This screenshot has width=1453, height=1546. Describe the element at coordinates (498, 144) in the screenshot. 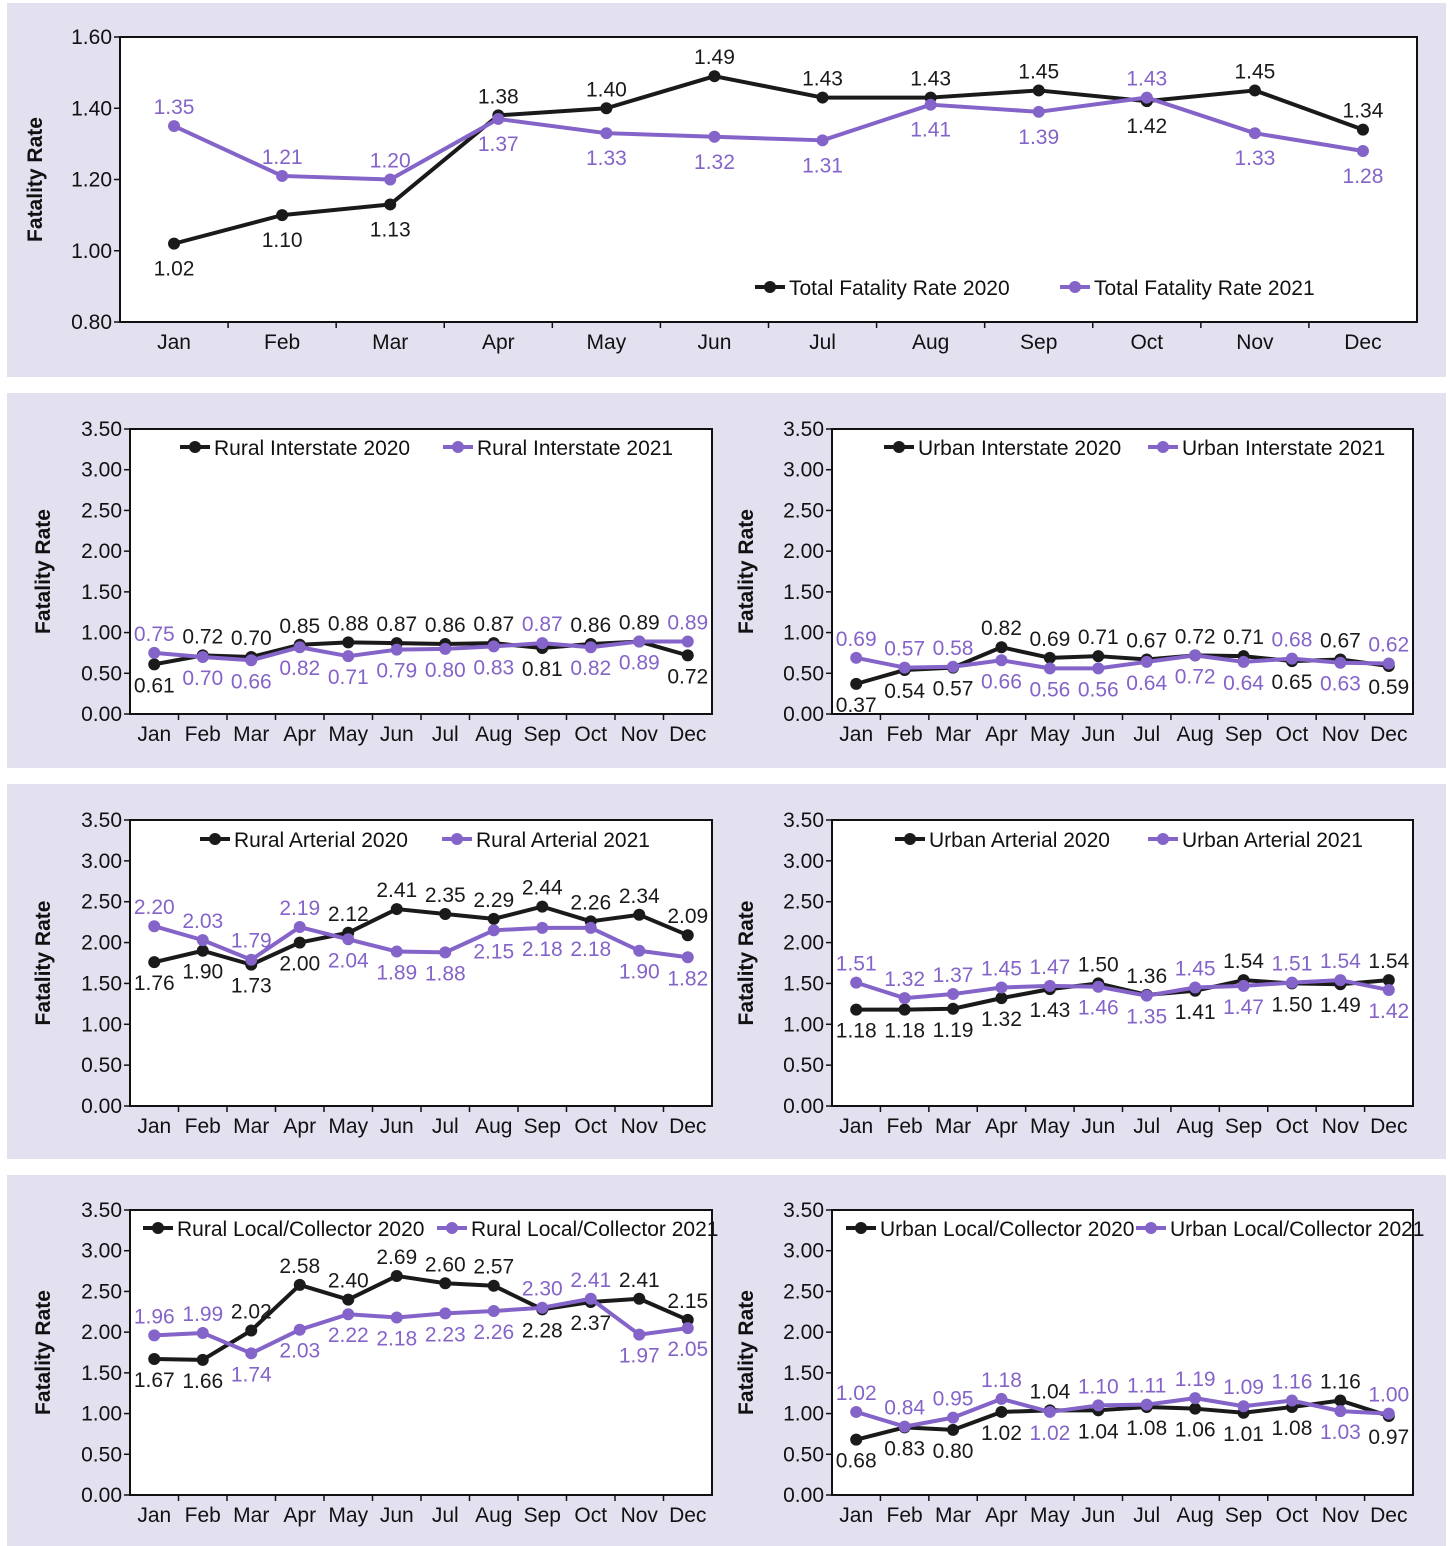

I see `data-label-2021: 1.37` at that location.